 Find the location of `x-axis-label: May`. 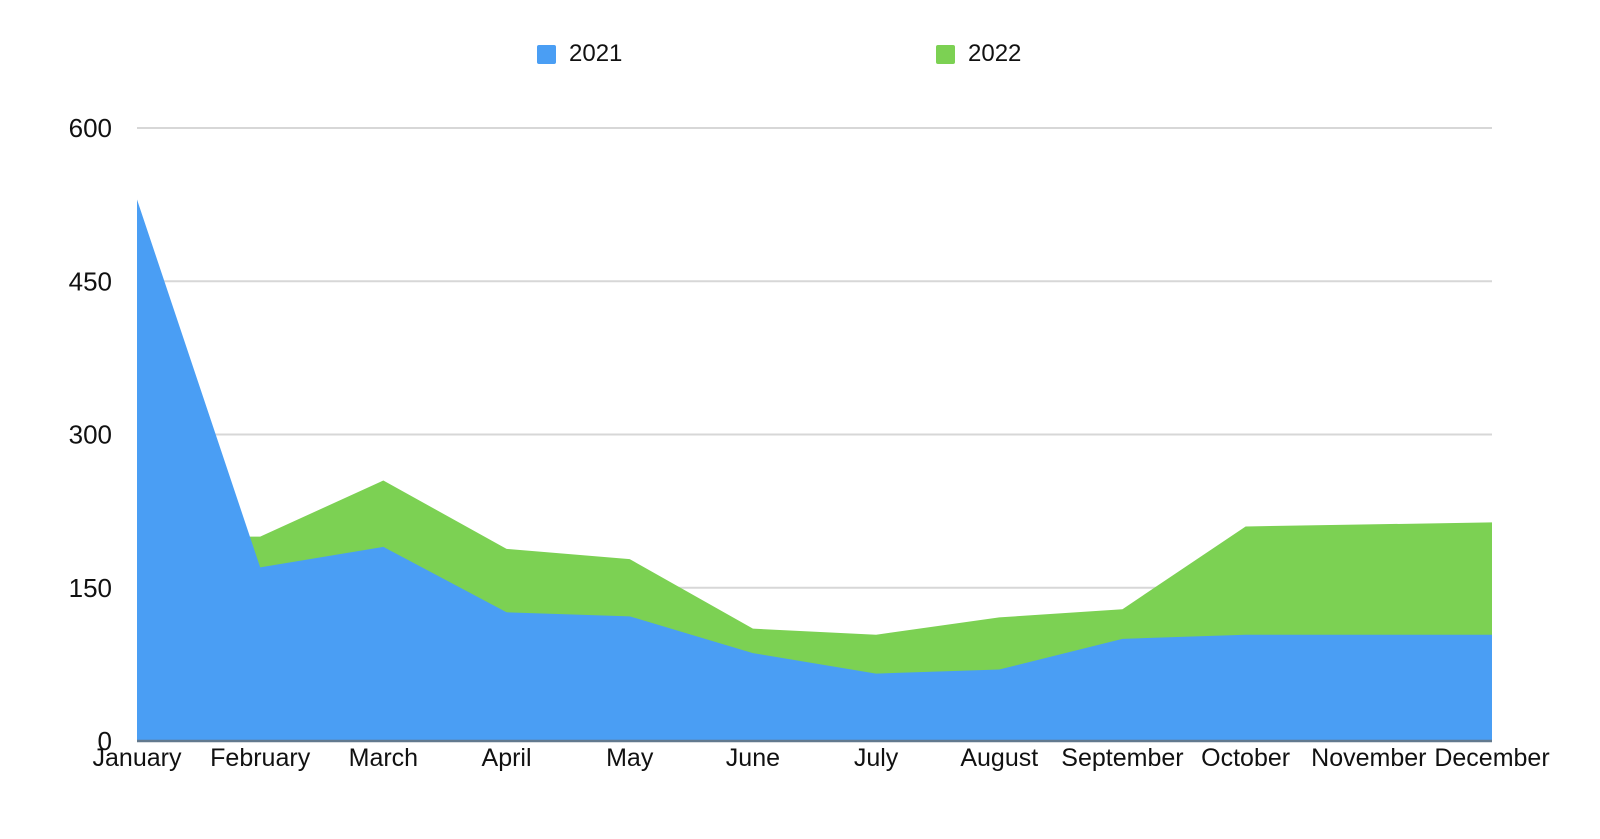

x-axis-label: May is located at coordinates (630, 758).